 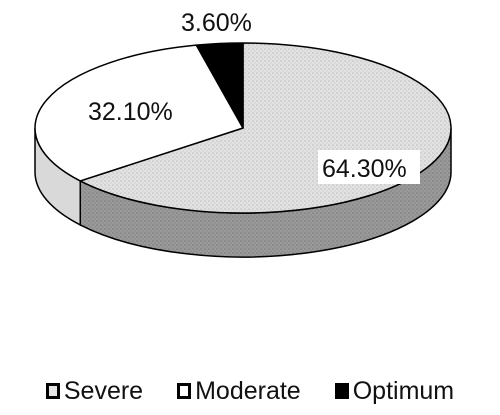 What do you see at coordinates (216, 23) in the screenshot?
I see `slice-label-optimum: 3.60%` at bounding box center [216, 23].